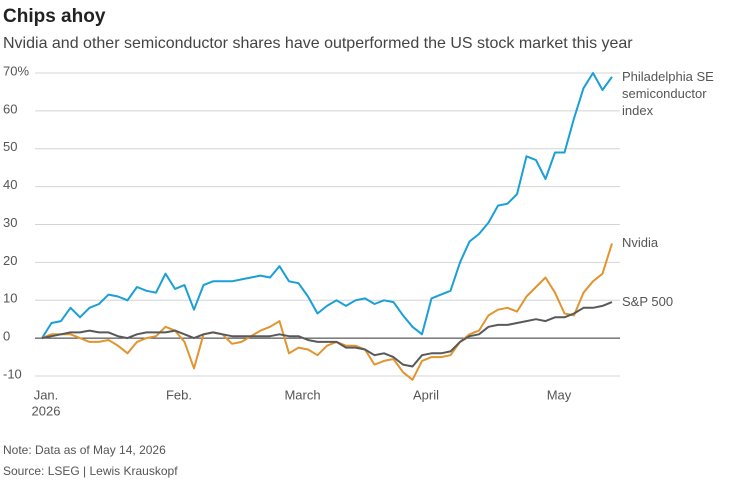 The height and width of the screenshot is (482, 735). What do you see at coordinates (10, 146) in the screenshot?
I see `y-tick-label: 50` at bounding box center [10, 146].